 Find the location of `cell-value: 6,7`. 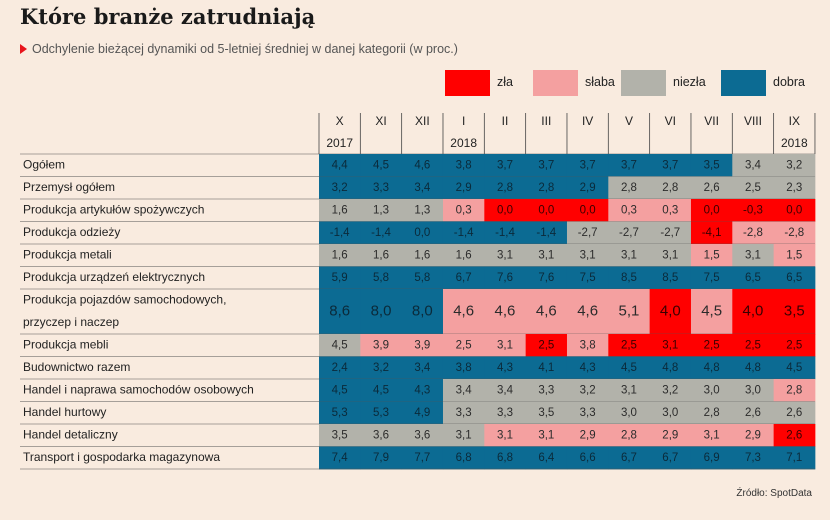

cell-value: 6,7 is located at coordinates (629, 458).